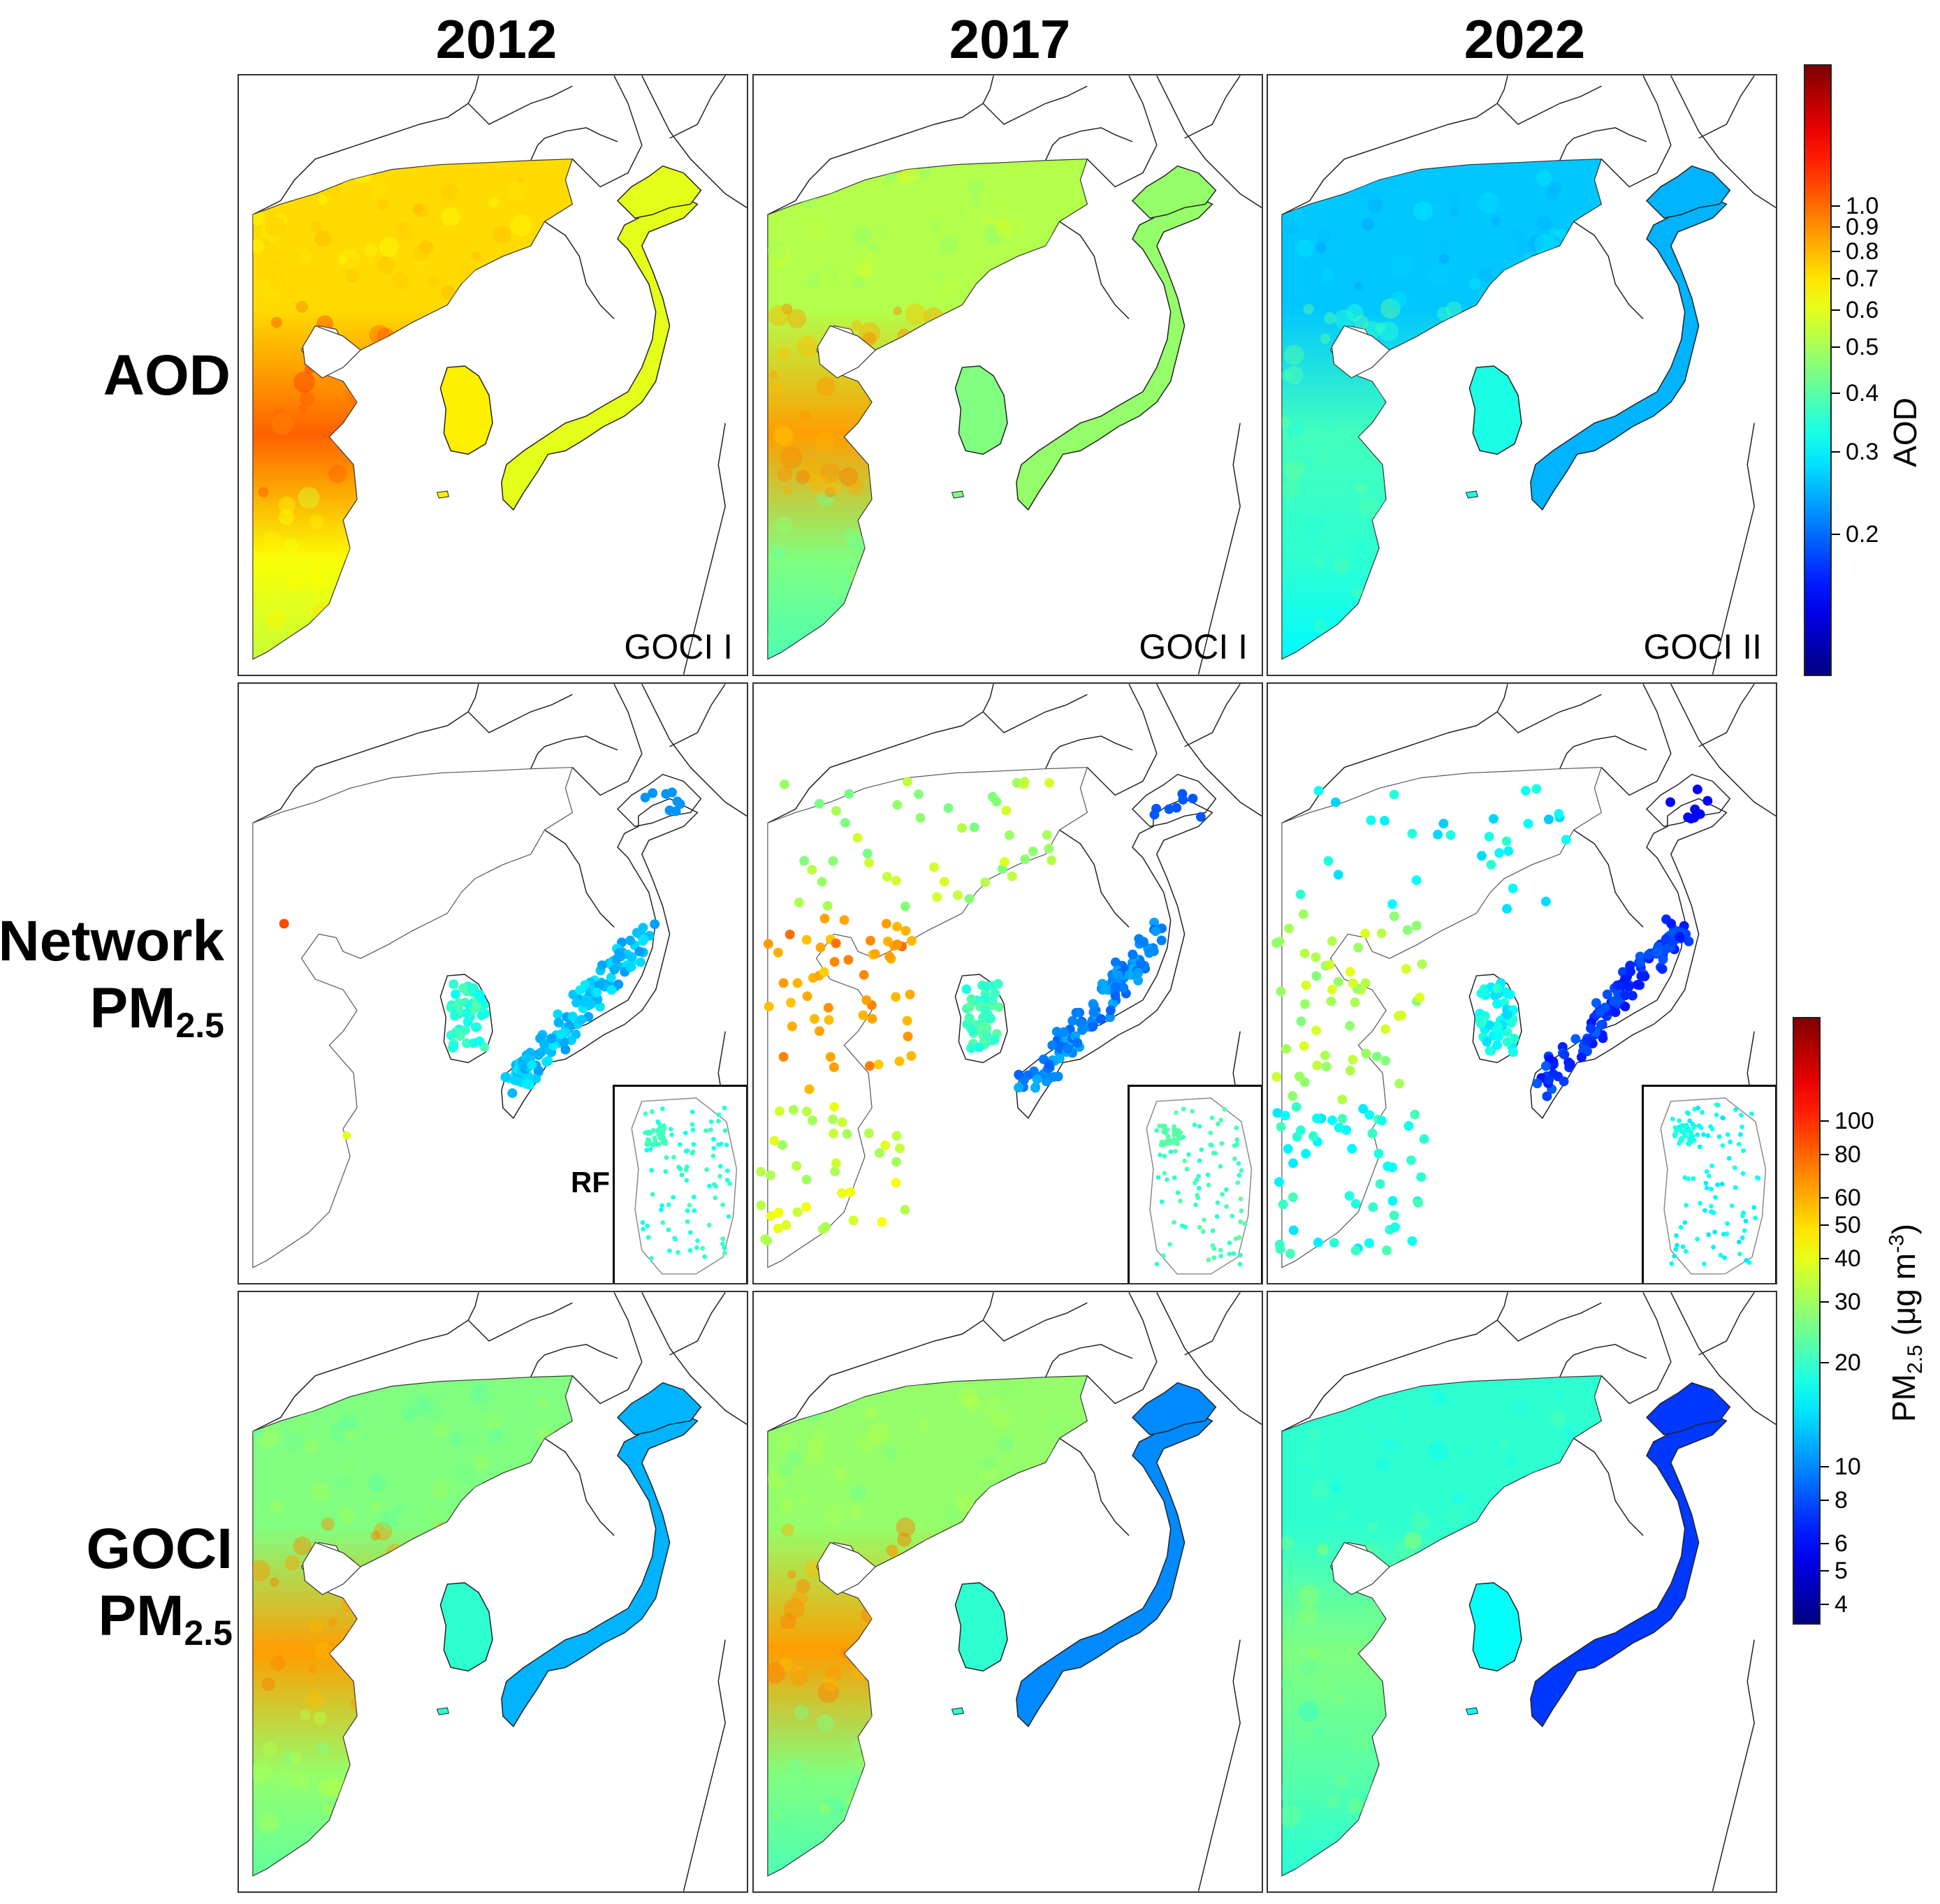 This screenshot has height=1904, width=1940. I want to click on korea-inset-map-2017, so click(1195, 1184).